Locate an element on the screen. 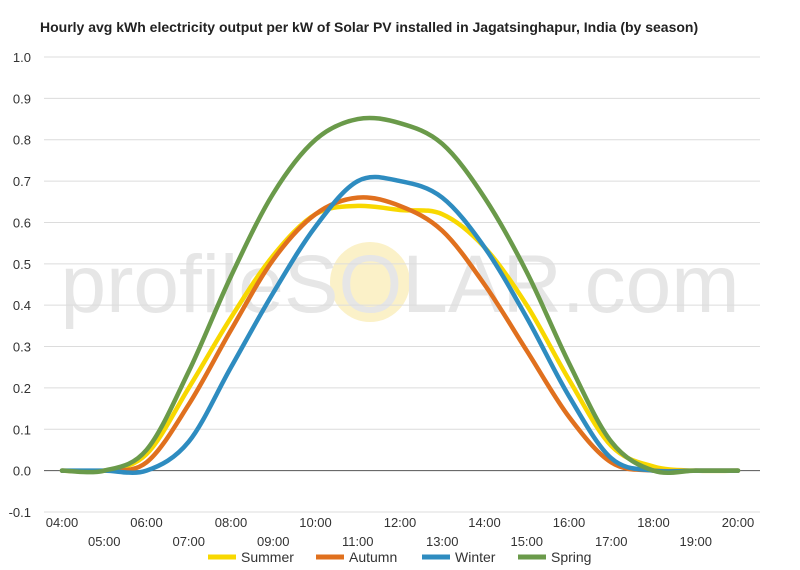 The height and width of the screenshot is (570, 800). x-tick-label: 20:00 is located at coordinates (738, 522).